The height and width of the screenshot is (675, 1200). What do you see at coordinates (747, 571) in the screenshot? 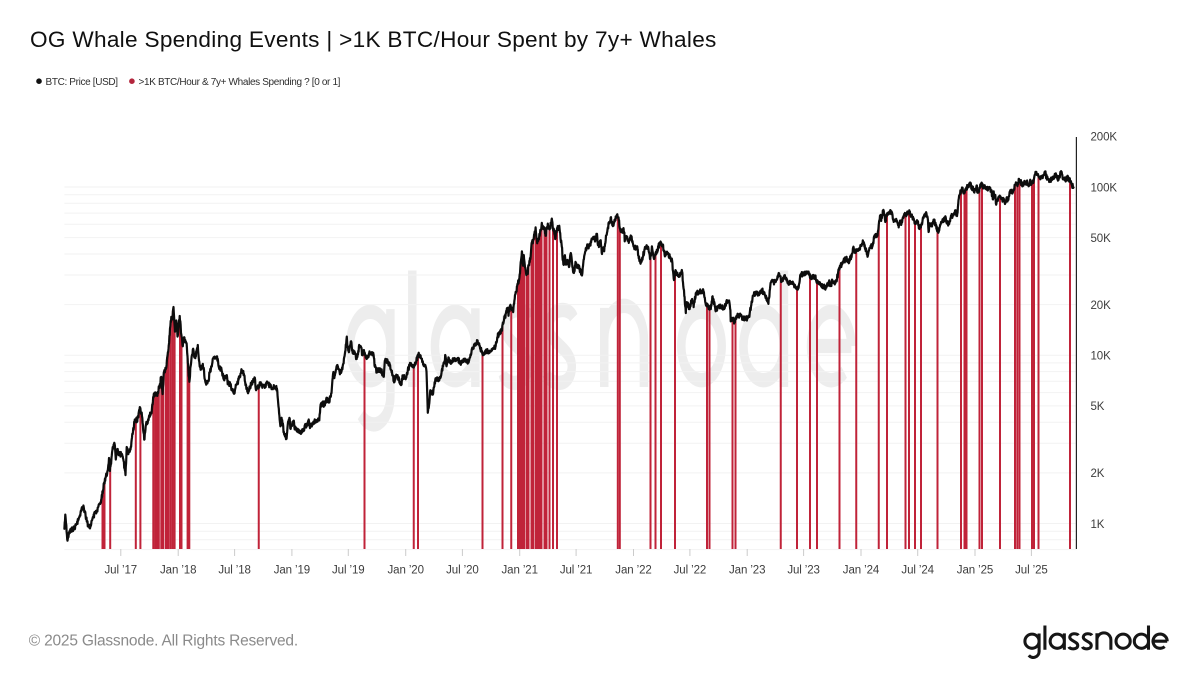
I see `svg-text: Jan ’23` at bounding box center [747, 571].